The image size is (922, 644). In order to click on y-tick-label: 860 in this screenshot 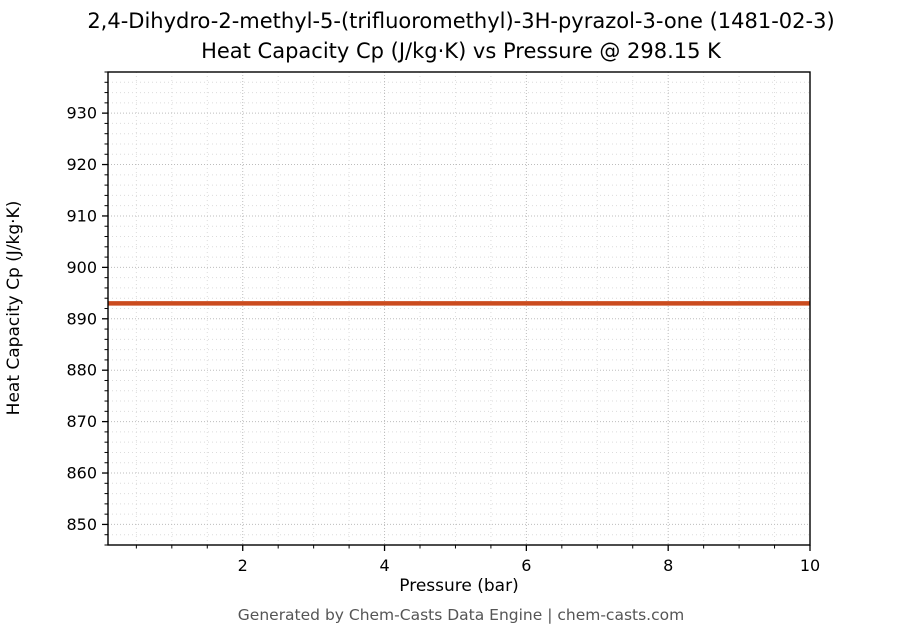, I will do `click(81, 473)`.